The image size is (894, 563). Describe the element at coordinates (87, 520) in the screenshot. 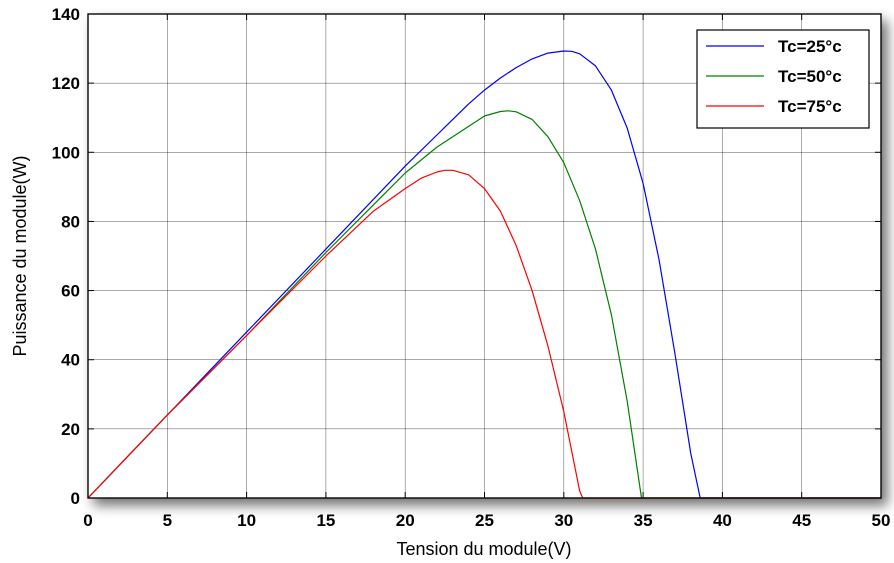

I see `x-tick-label: 0` at that location.